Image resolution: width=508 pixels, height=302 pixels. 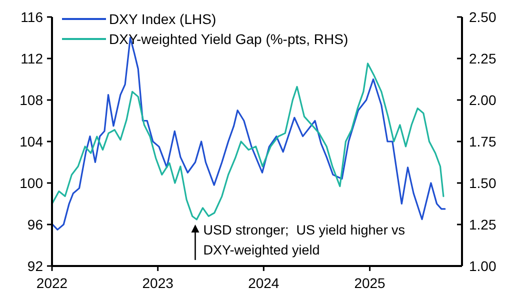 What do you see at coordinates (482, 58) in the screenshot?
I see `y2-tick-label: 2.25` at bounding box center [482, 58].